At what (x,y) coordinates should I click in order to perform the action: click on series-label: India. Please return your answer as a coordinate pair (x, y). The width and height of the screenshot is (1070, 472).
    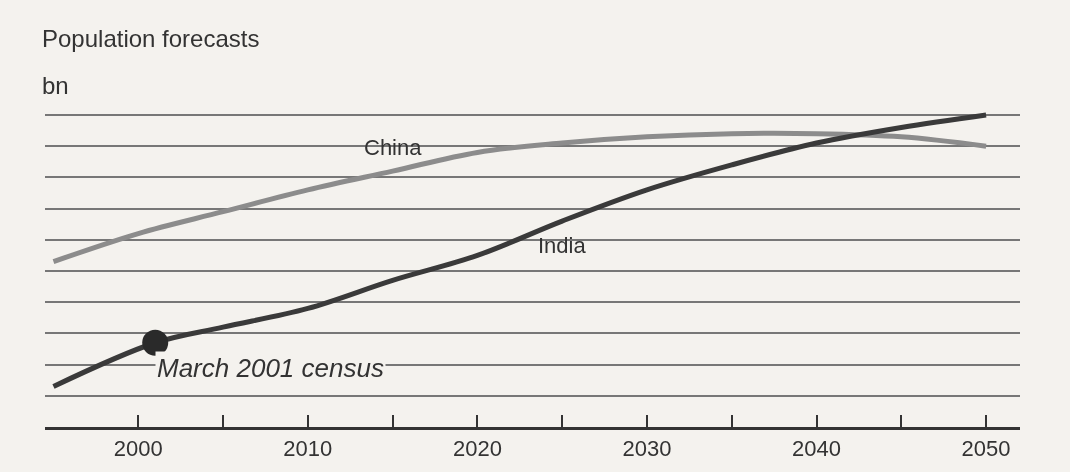
    Looking at the image, I should click on (562, 245).